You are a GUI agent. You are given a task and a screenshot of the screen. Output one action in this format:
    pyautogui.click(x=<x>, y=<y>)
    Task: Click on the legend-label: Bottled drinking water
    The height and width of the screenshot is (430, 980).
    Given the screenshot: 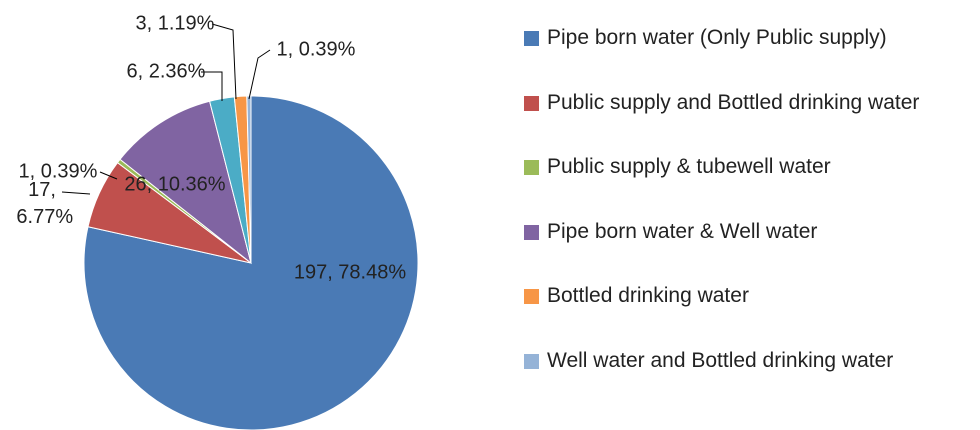 What is the action you would take?
    pyautogui.click(x=648, y=295)
    